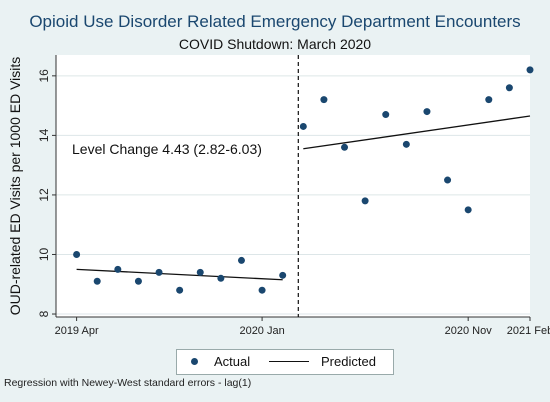 The height and width of the screenshot is (402, 550). Describe the element at coordinates (44, 76) in the screenshot. I see `y-tick-label: 16` at that location.